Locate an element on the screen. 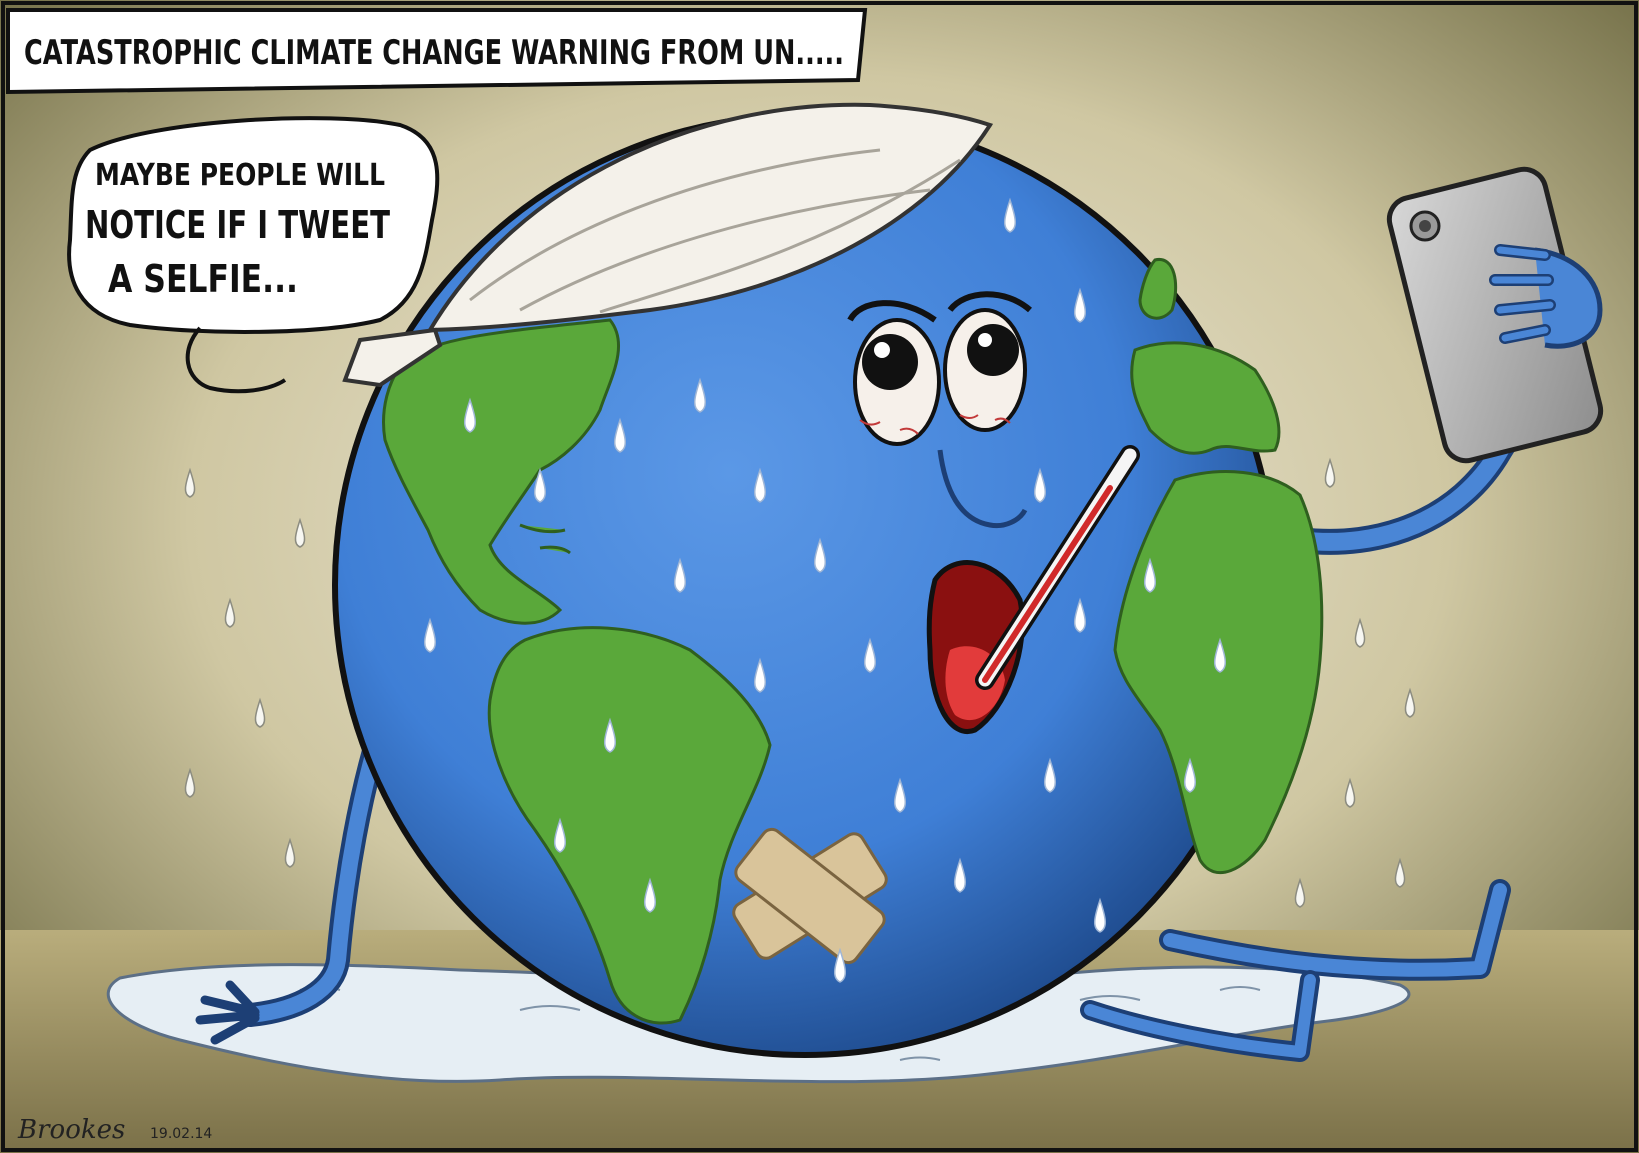 This screenshot has width=1639, height=1153. speech-line-2: NOTICE IF I TWEET is located at coordinates (237, 225).